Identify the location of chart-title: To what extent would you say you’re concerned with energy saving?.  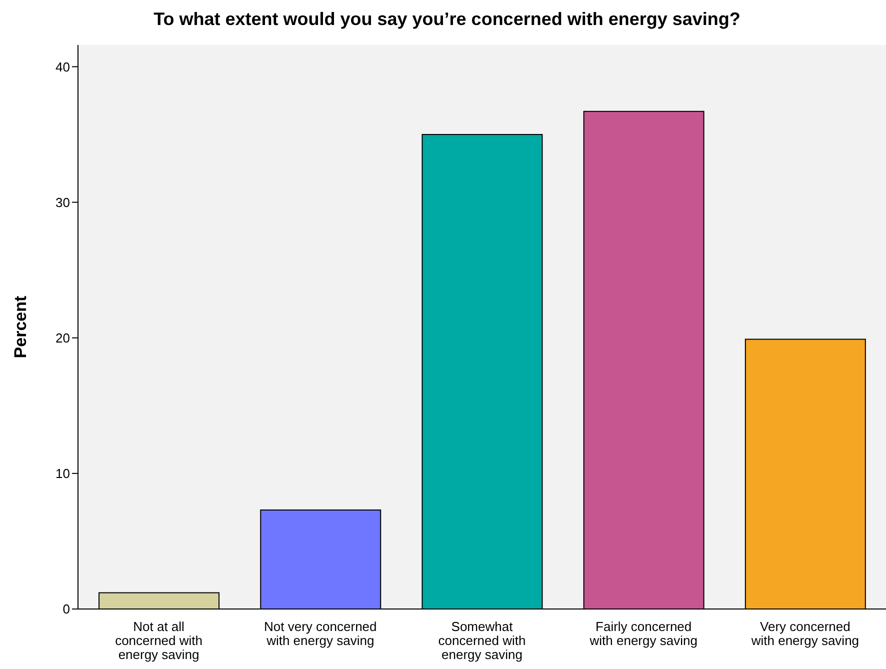
(447, 19).